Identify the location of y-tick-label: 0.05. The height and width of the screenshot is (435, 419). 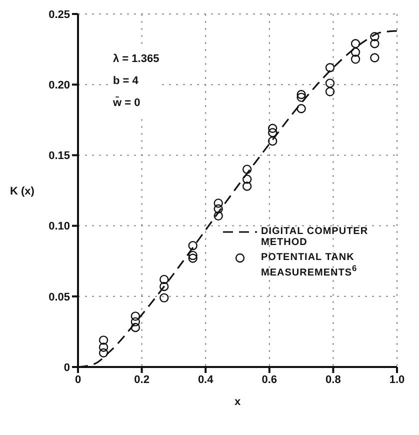
(59, 297).